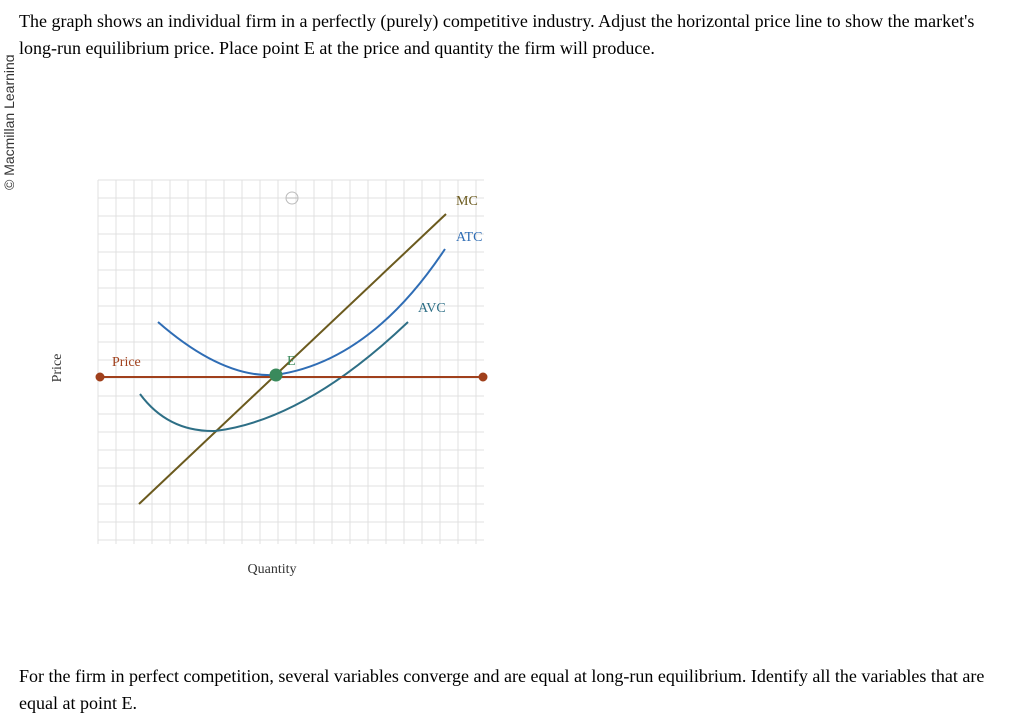 Image resolution: width=1024 pixels, height=724 pixels. I want to click on point-e, so click(276, 375).